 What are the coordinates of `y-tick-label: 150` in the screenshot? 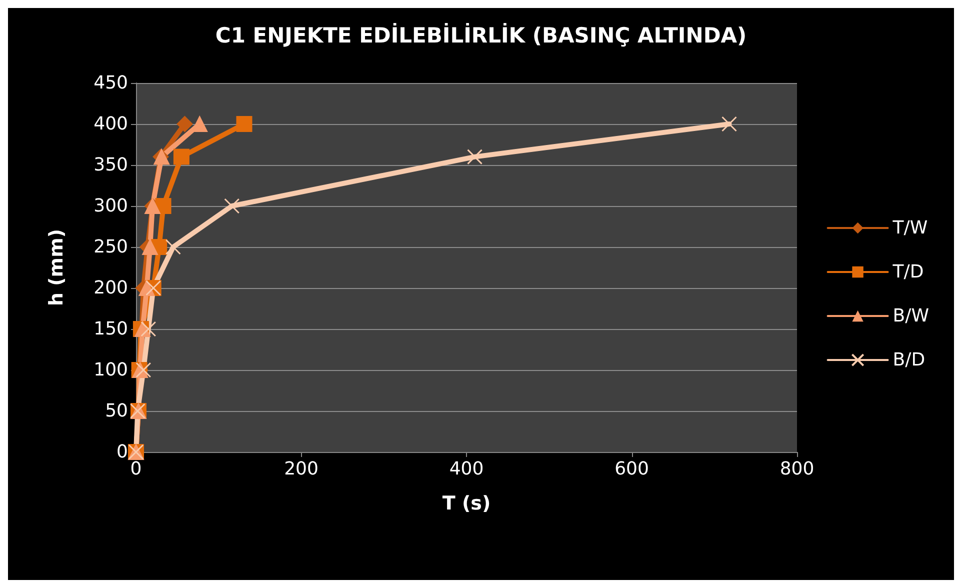 It's located at (111, 329).